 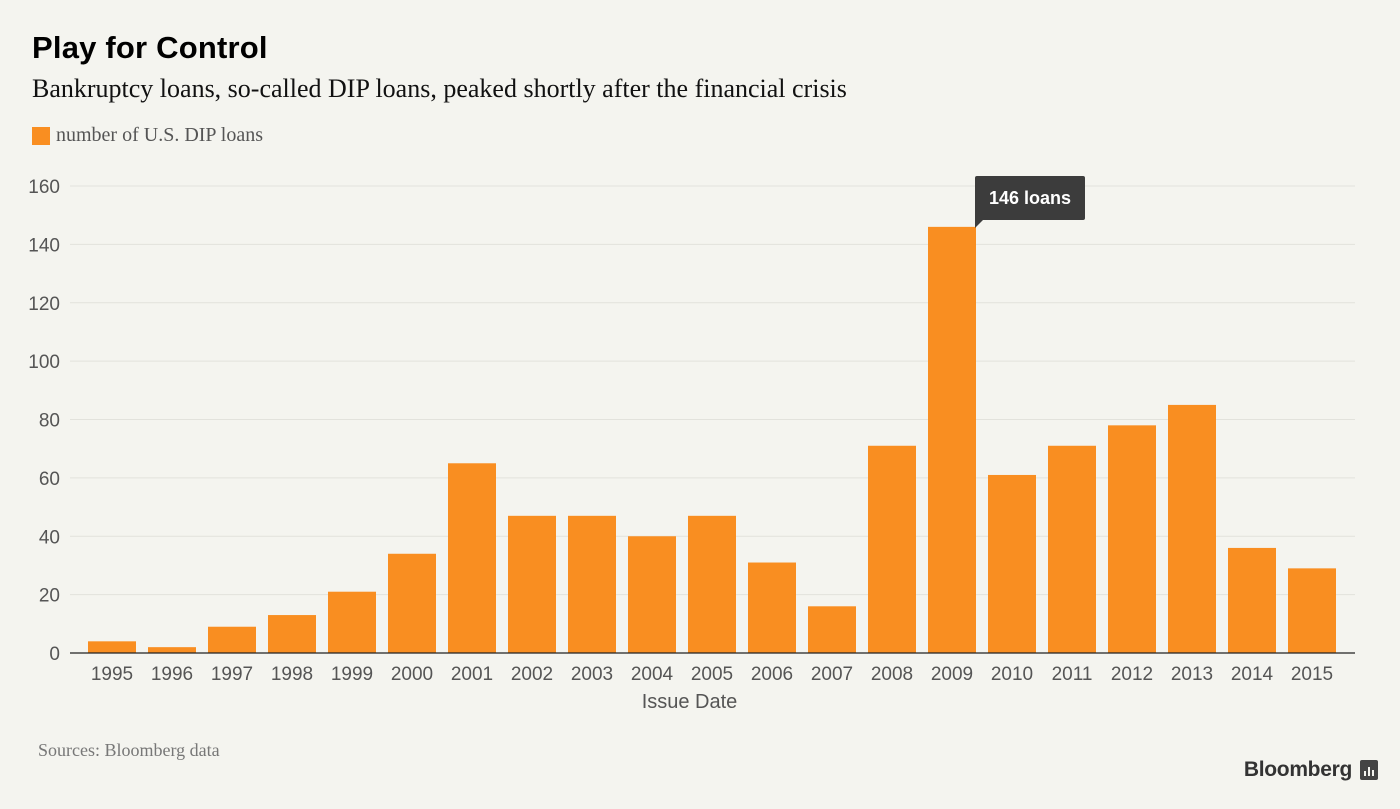 I want to click on x-tick-label: 2001, so click(x=472, y=674).